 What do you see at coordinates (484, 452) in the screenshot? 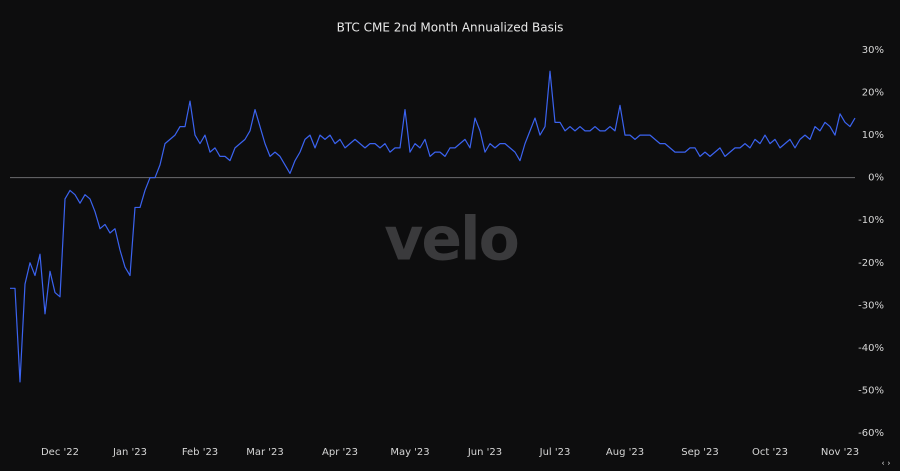
I see `x-tick-label: Jun '23` at bounding box center [484, 452].